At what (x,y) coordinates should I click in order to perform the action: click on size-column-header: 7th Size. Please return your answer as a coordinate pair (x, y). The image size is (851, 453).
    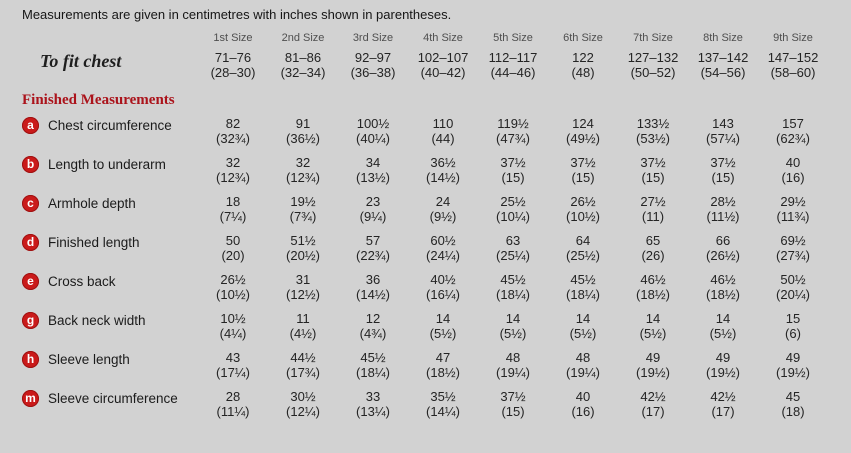
    Looking at the image, I should click on (653, 38).